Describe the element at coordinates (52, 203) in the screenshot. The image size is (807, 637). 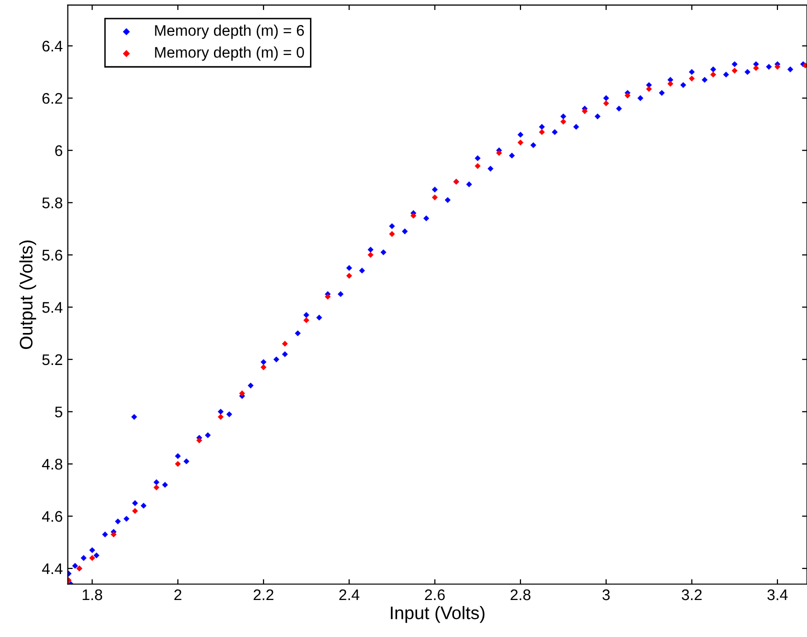
I see `y-tick-label: 5.8` at that location.